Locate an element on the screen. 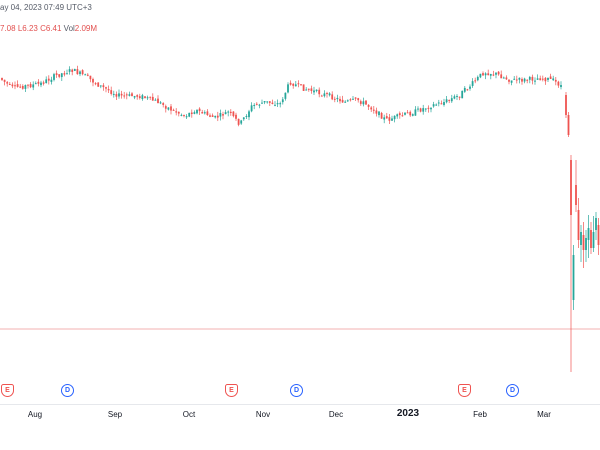 This screenshot has height=450, width=600. x-axis: Aug Sep Oct Nov Dec 2023 Feb Mar is located at coordinates (300, 415).